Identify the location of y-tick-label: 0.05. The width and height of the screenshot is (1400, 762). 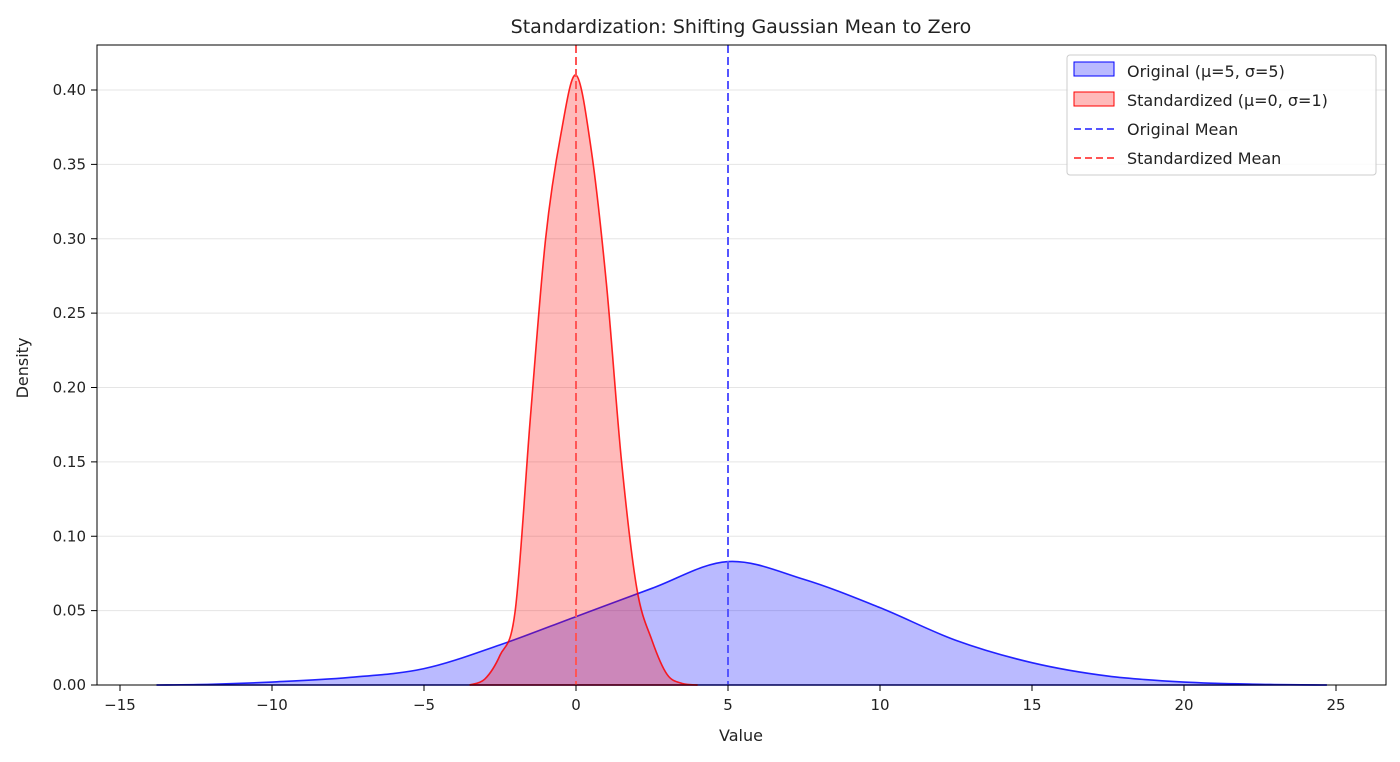
(69, 611).